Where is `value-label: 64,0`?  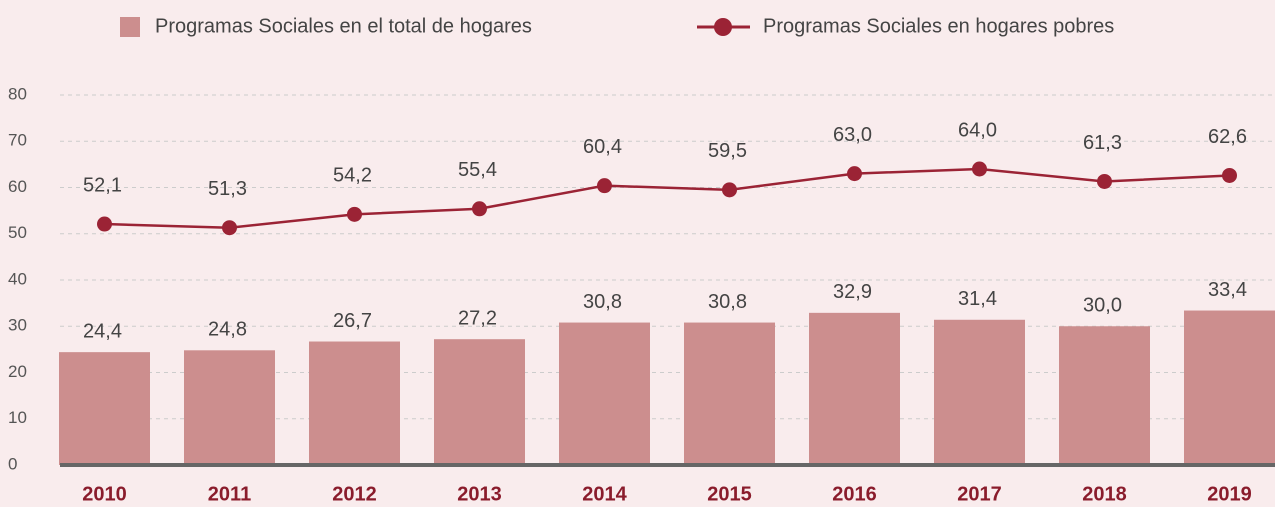
value-label: 64,0 is located at coordinates (977, 130).